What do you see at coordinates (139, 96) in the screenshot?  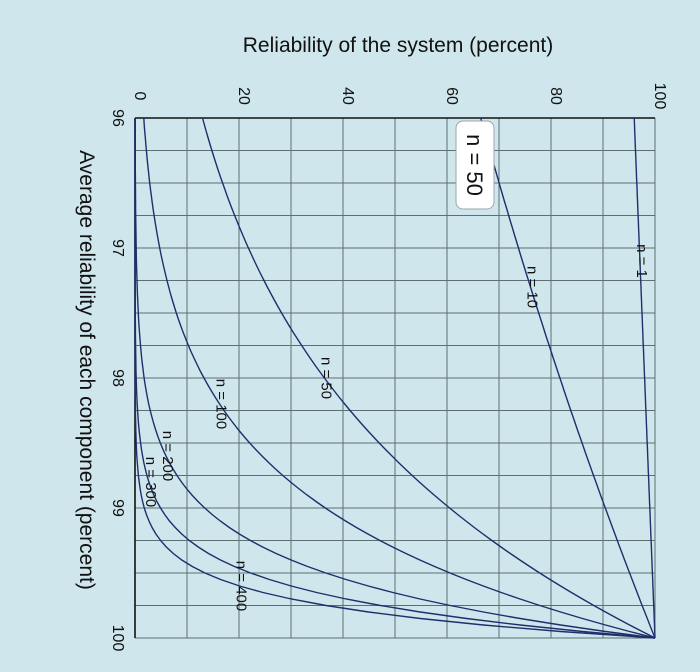 I see `y-tick-label: 0` at bounding box center [139, 96].